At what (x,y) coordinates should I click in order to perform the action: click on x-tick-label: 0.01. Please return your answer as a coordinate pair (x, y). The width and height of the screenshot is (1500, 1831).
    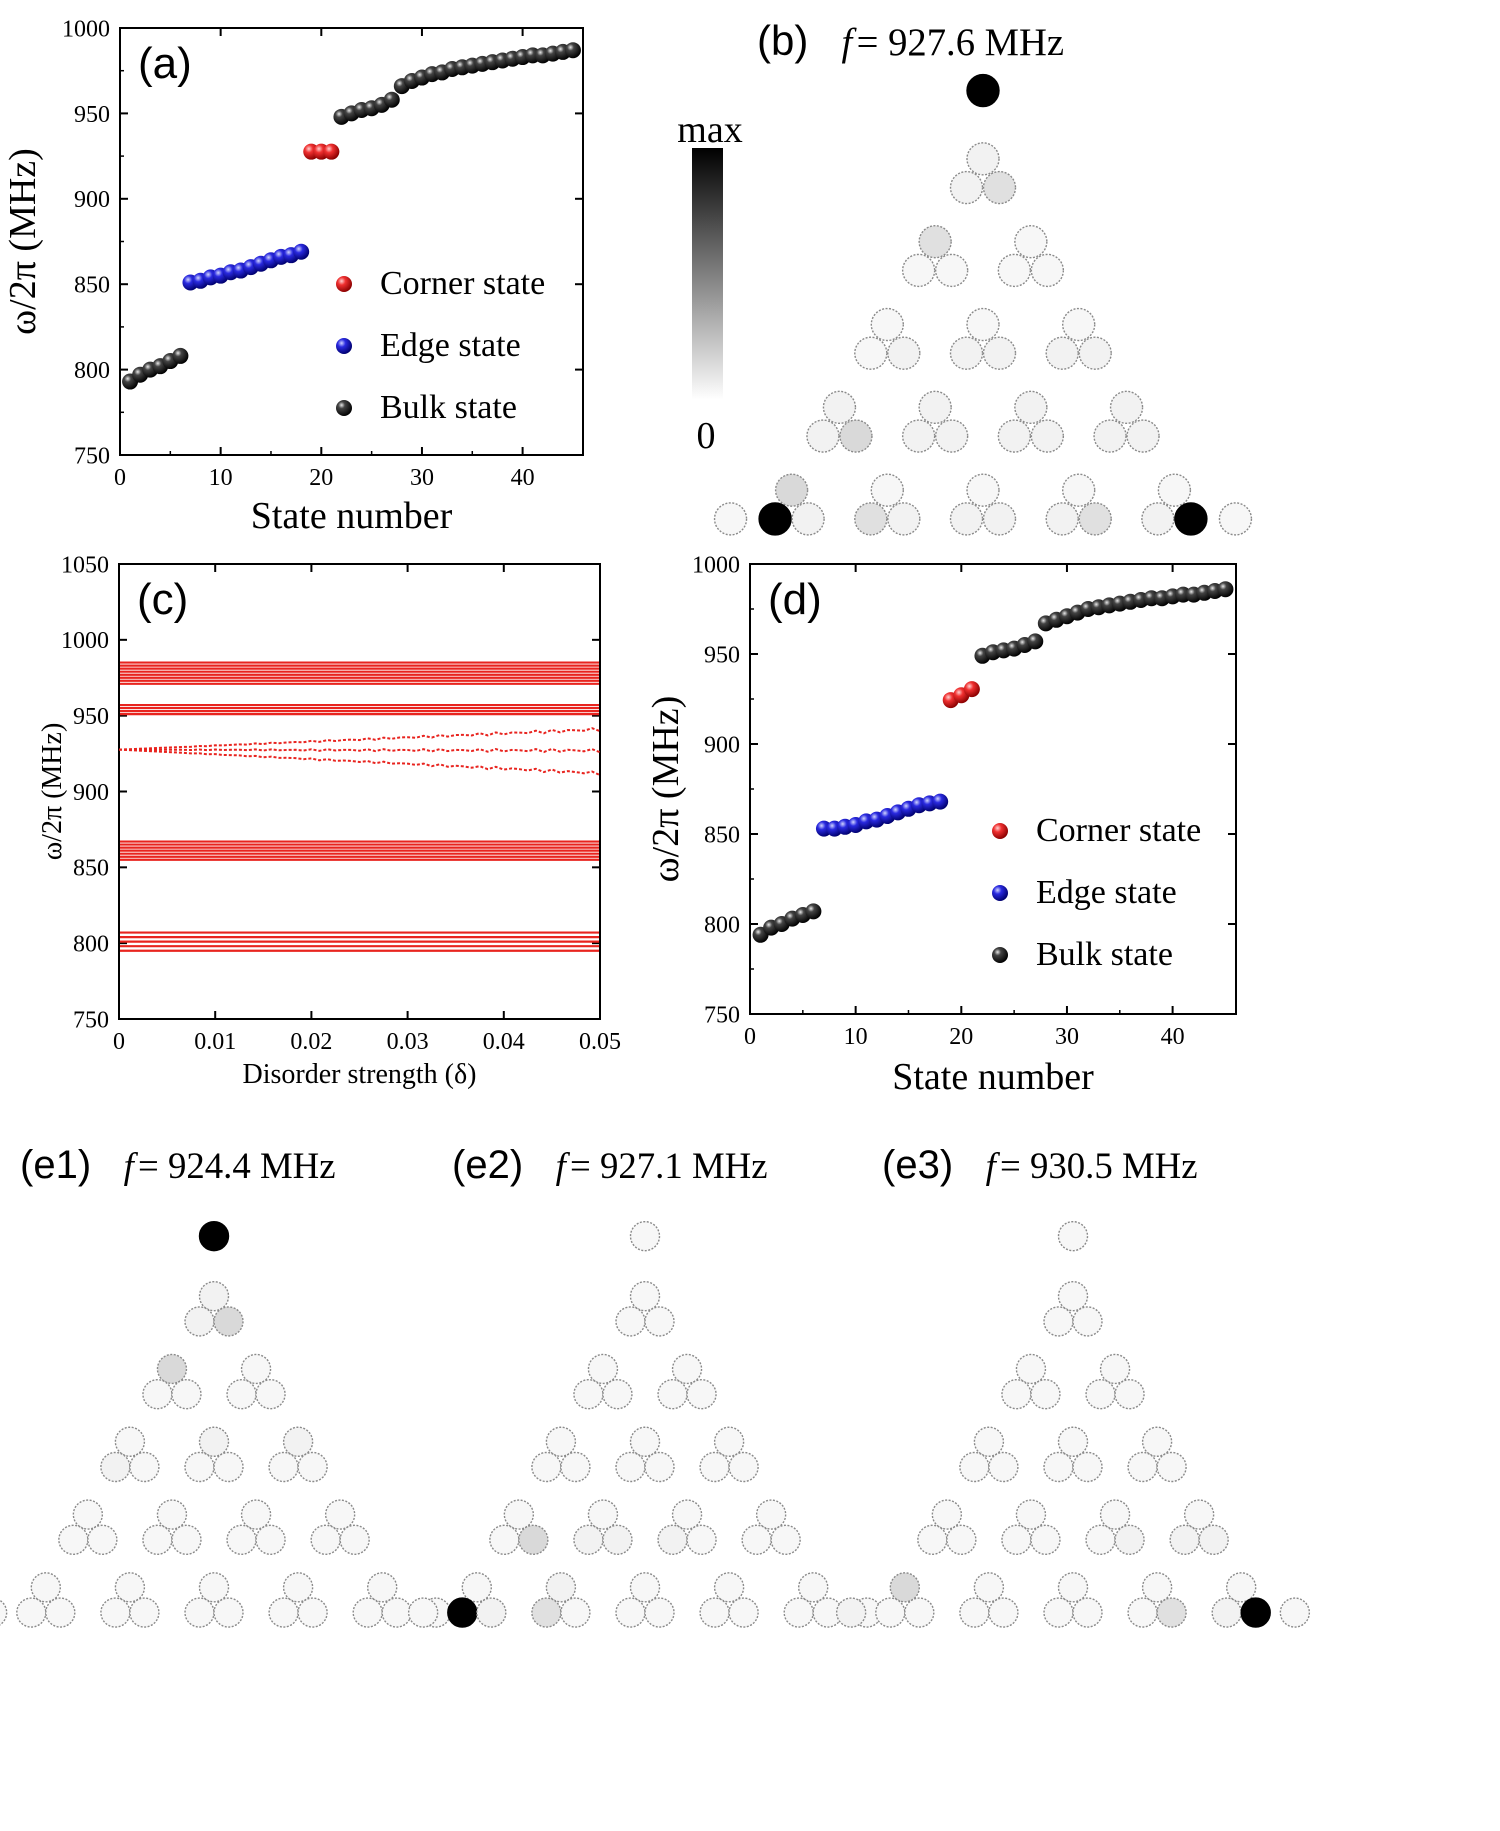
    Looking at the image, I should click on (215, 1042).